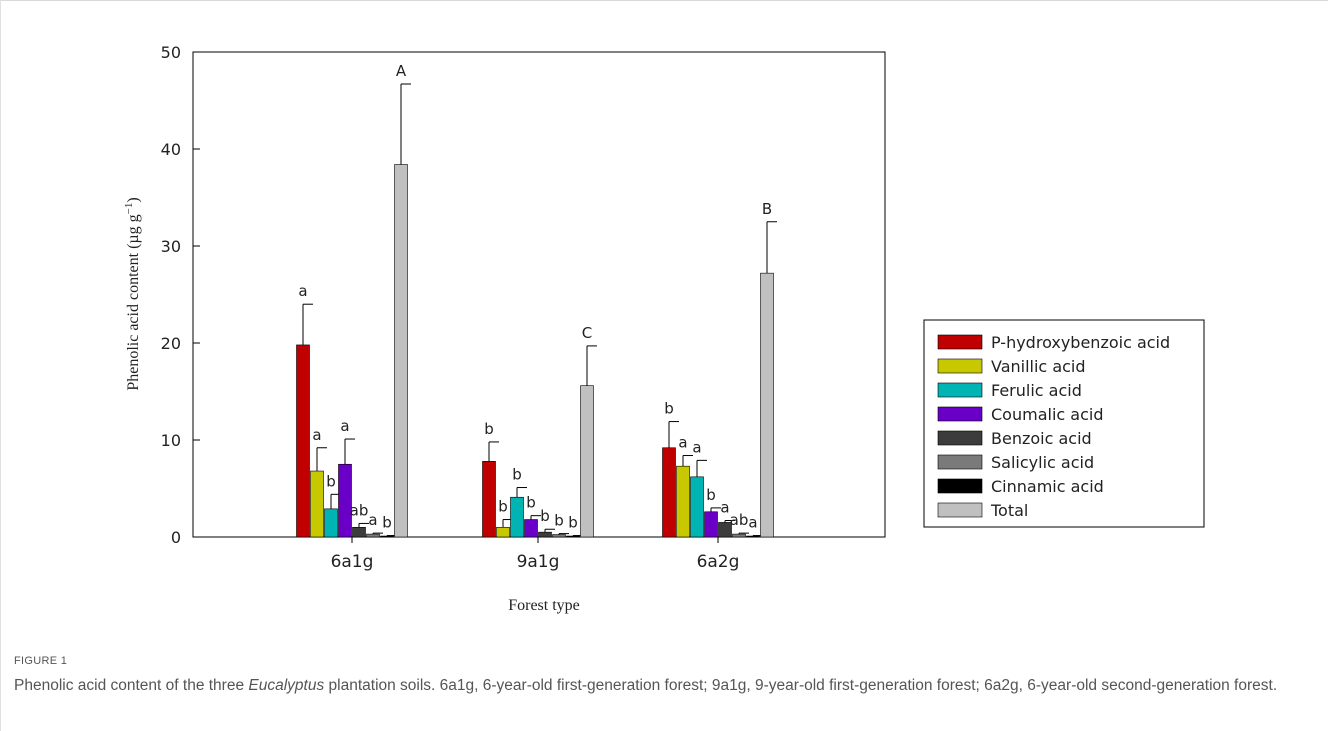 The height and width of the screenshot is (731, 1328). I want to click on legend-label: Coumalic acid, so click(1047, 414).